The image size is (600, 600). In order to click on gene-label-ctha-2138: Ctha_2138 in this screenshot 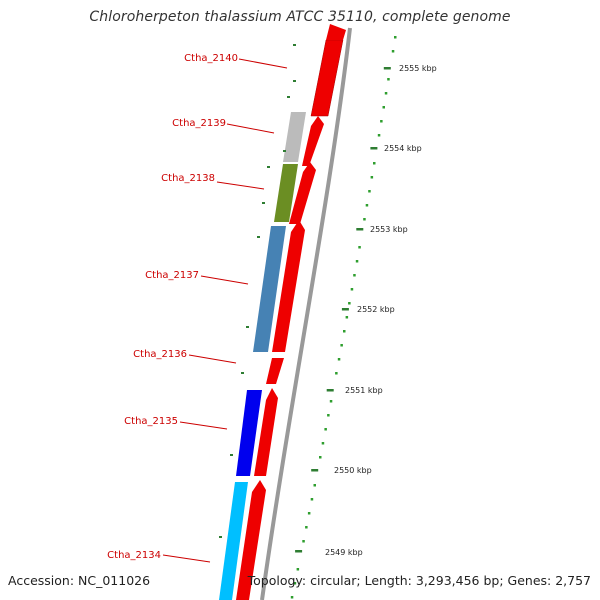, I will do `click(188, 178)`.